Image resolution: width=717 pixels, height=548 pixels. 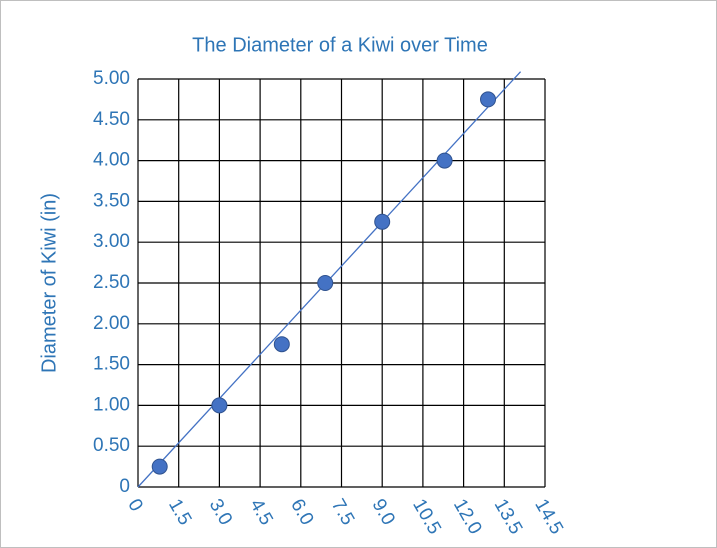 What do you see at coordinates (111, 200) in the screenshot?
I see `y-tick-label: 3.50` at bounding box center [111, 200].